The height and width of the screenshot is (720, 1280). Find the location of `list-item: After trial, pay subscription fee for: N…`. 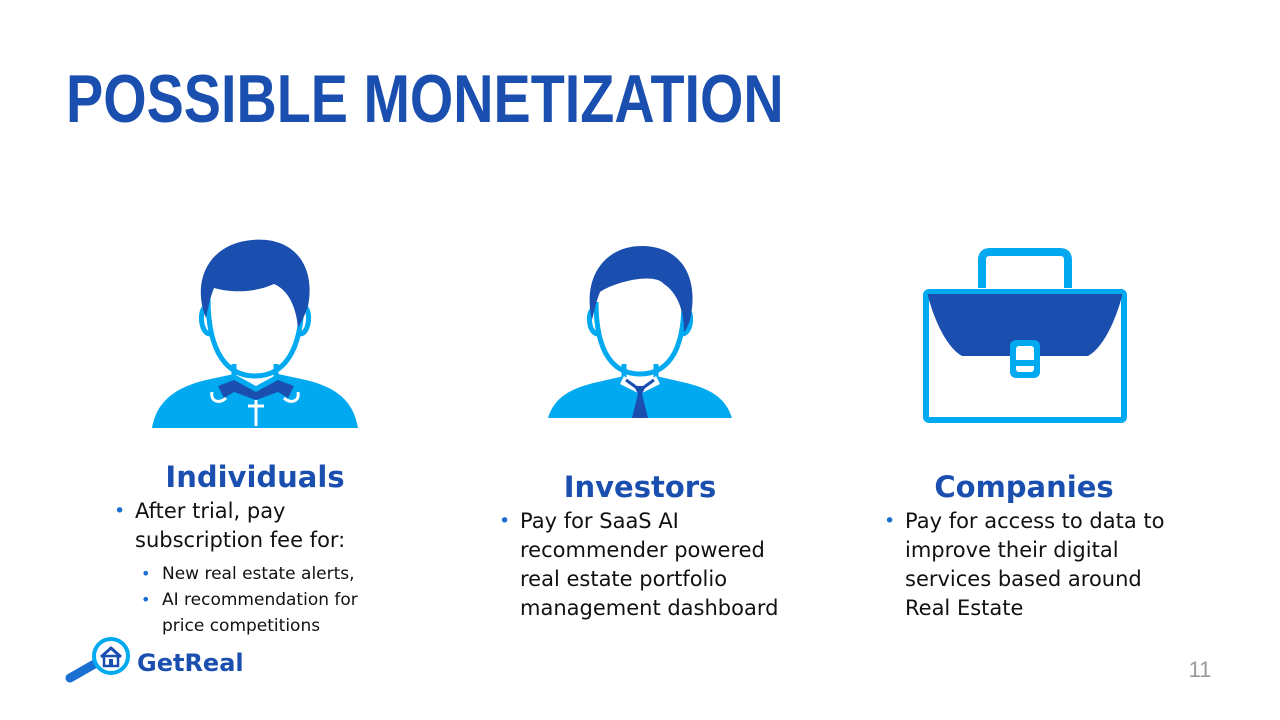

list-item: After trial, pay subscription fee for: N… is located at coordinates (274, 568).